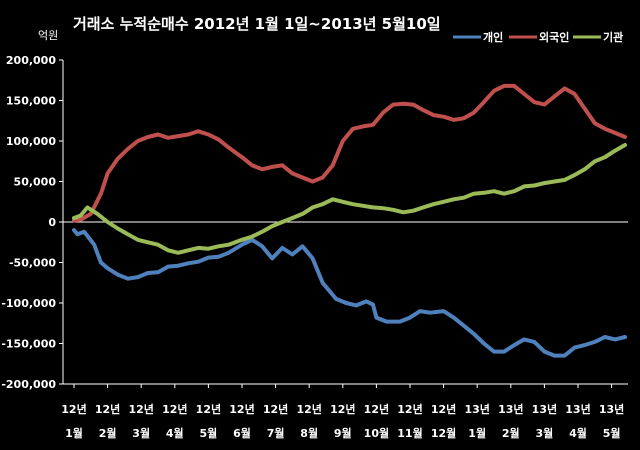  Describe the element at coordinates (376, 433) in the screenshot. I see `x-tick-month-label: 10월` at that location.